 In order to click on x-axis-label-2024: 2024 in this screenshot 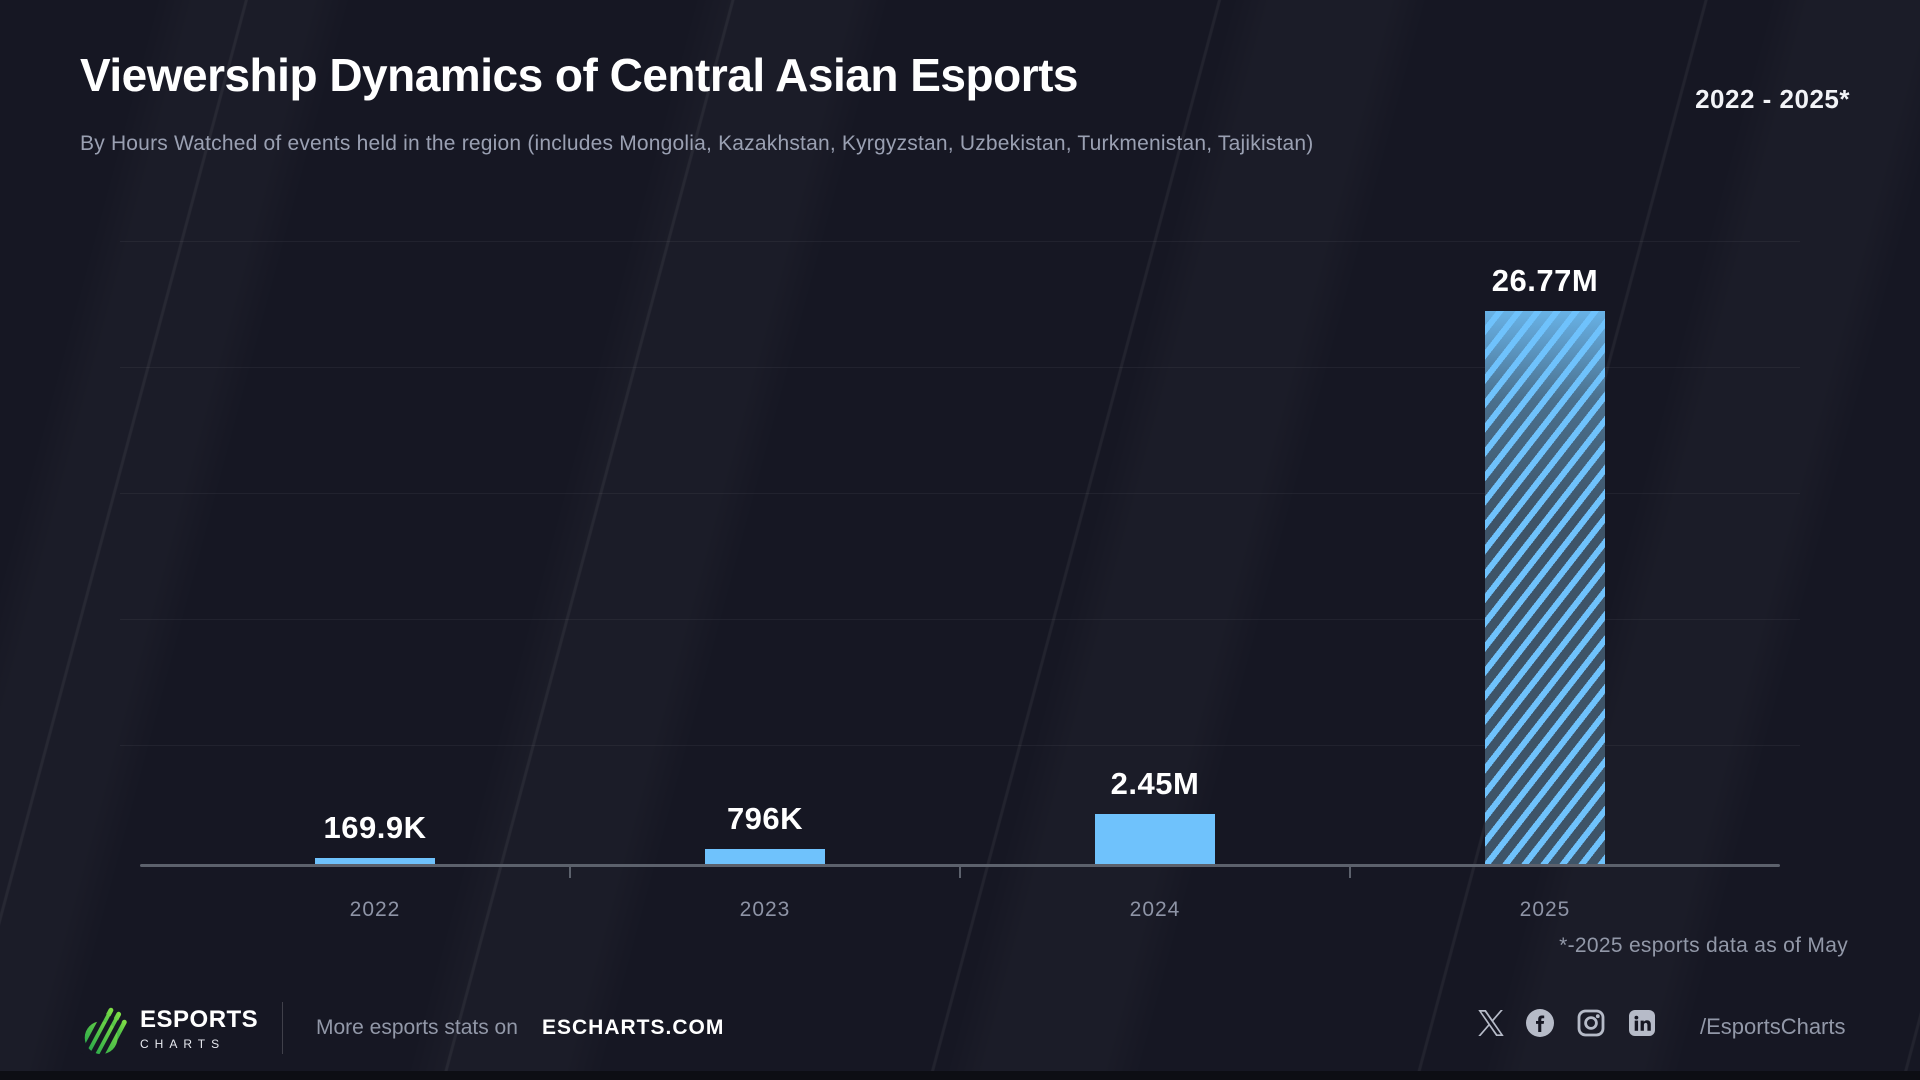, I will do `click(1155, 909)`.